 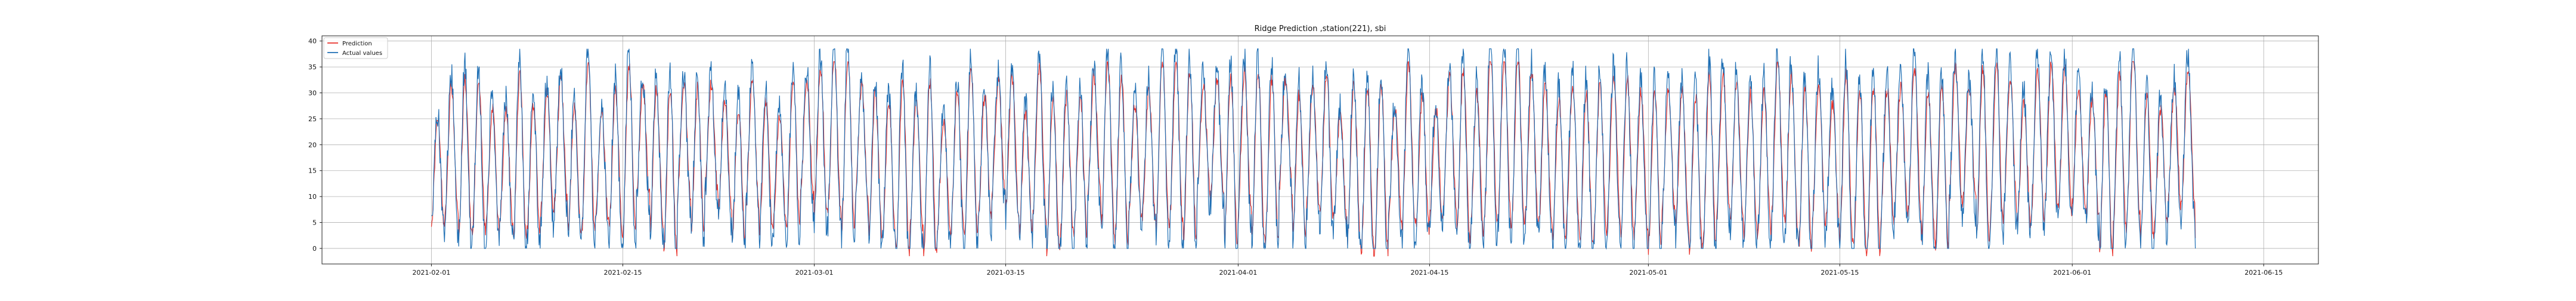 I want to click on y-tick-label: 5, so click(x=315, y=223).